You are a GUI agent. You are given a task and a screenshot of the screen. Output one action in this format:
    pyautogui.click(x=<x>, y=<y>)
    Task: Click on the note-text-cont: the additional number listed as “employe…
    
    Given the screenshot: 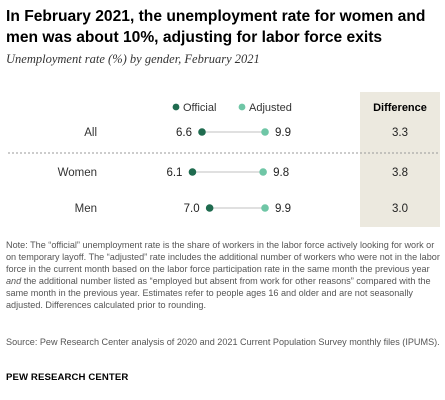 What is the action you would take?
    pyautogui.click(x=218, y=293)
    